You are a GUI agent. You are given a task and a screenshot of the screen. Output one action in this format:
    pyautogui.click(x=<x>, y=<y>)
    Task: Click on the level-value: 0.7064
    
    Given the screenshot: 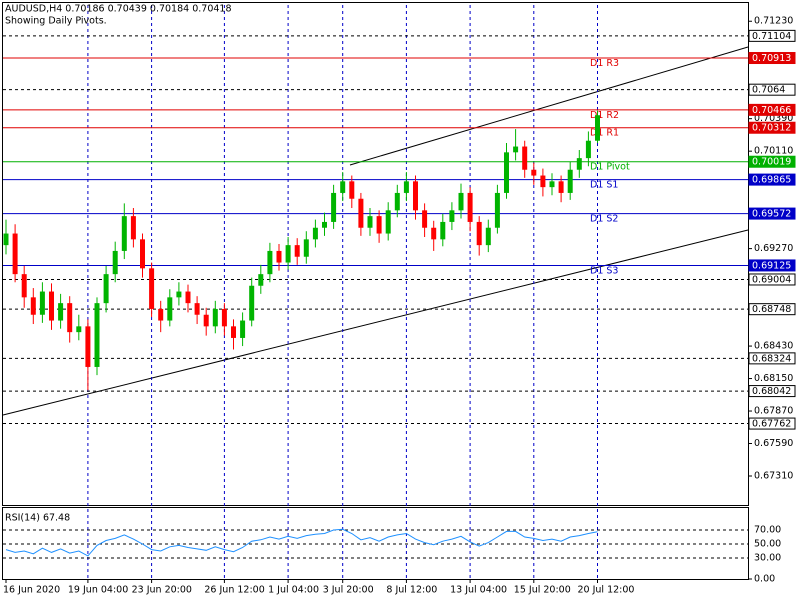 What is the action you would take?
    pyautogui.click(x=768, y=90)
    